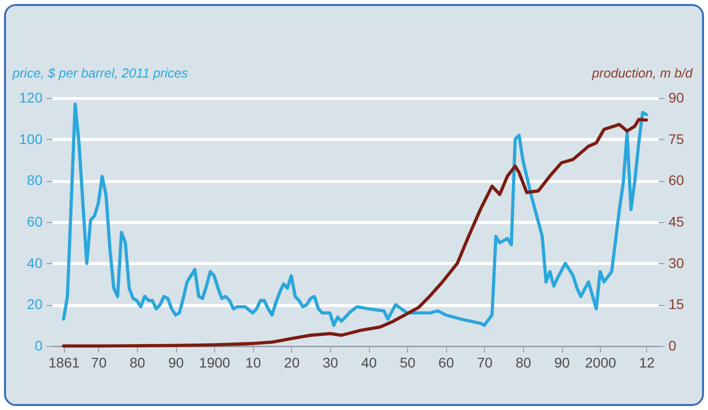 This screenshot has width=708, height=410. What do you see at coordinates (31, 138) in the screenshot?
I see `y-tick-label: 100` at bounding box center [31, 138].